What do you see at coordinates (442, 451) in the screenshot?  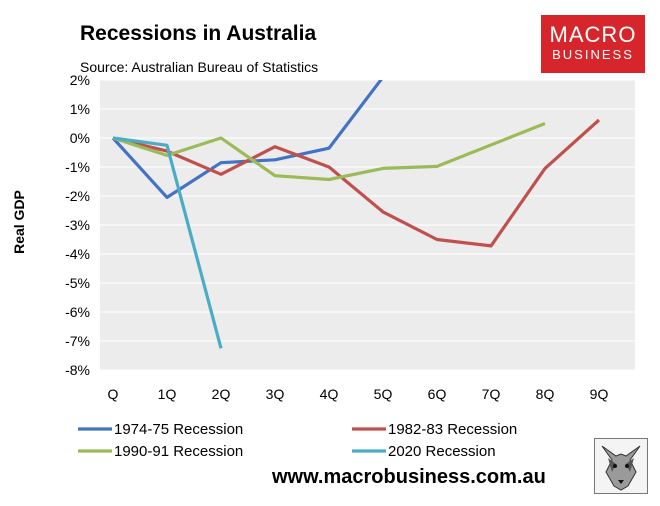 I see `legend-label: 2020 Recession` at bounding box center [442, 451].